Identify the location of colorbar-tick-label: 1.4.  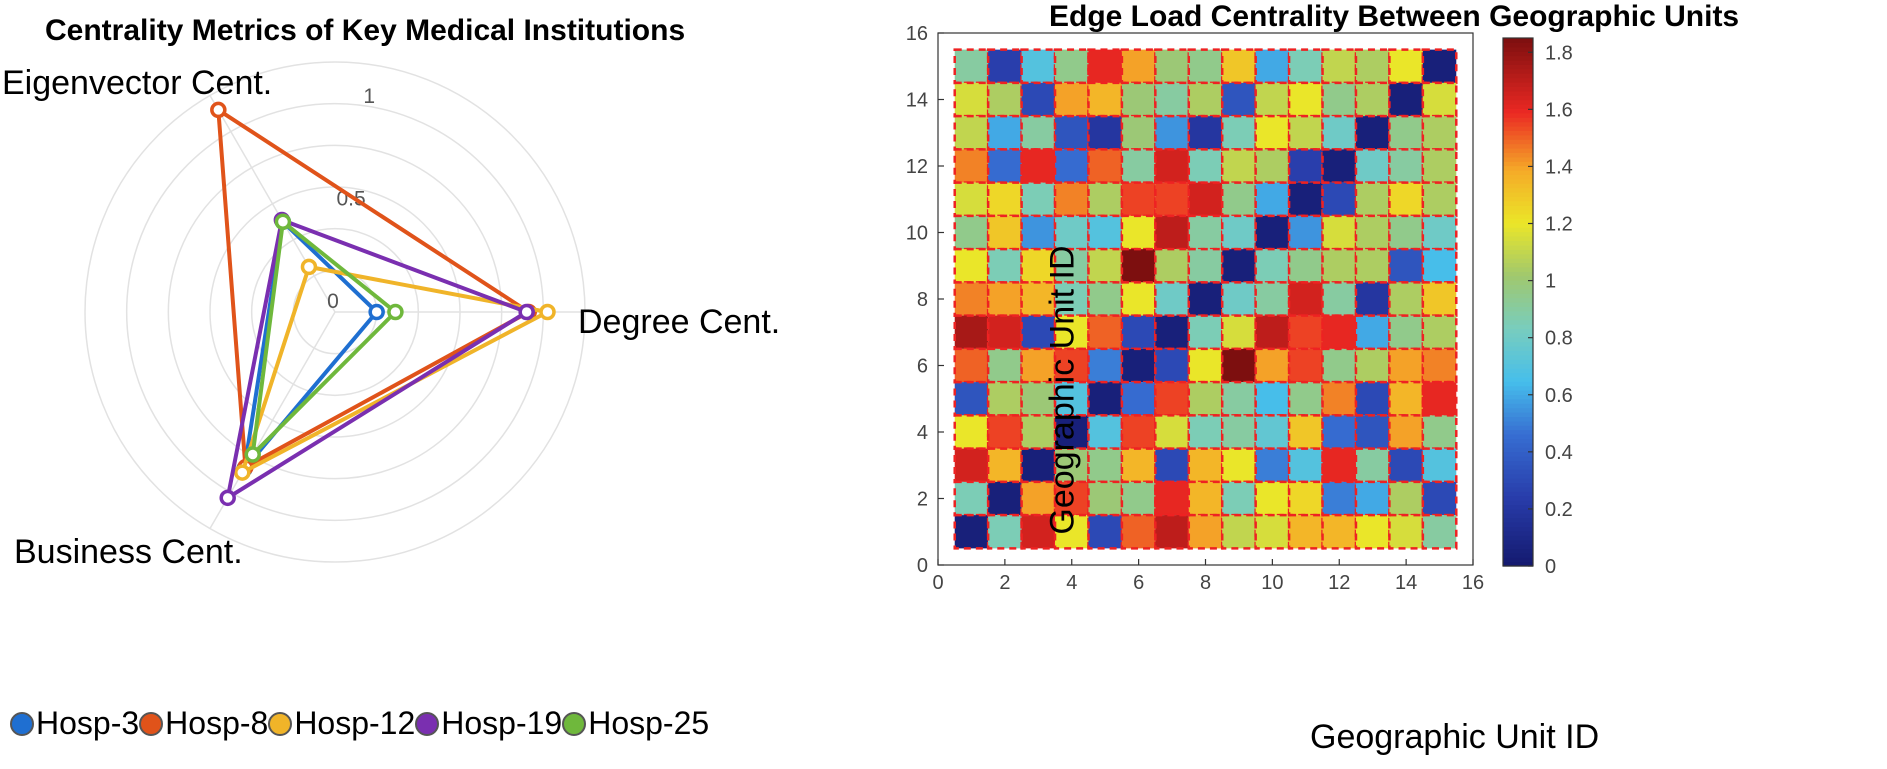
(1559, 167).